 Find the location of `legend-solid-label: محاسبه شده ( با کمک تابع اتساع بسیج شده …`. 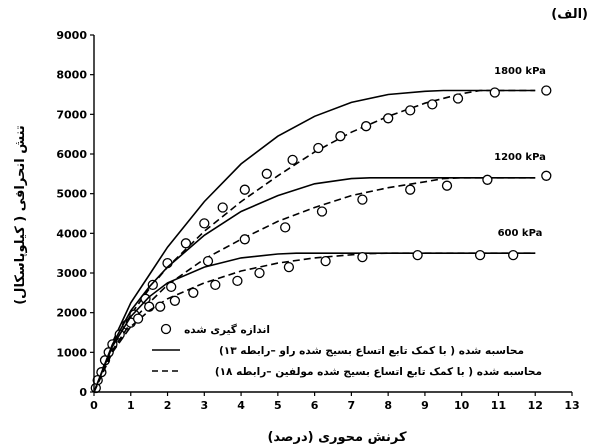

legend-solid-label: محاسبه شده ( با کمک تابع اتساع بسیج شده … is located at coordinates (371, 351).